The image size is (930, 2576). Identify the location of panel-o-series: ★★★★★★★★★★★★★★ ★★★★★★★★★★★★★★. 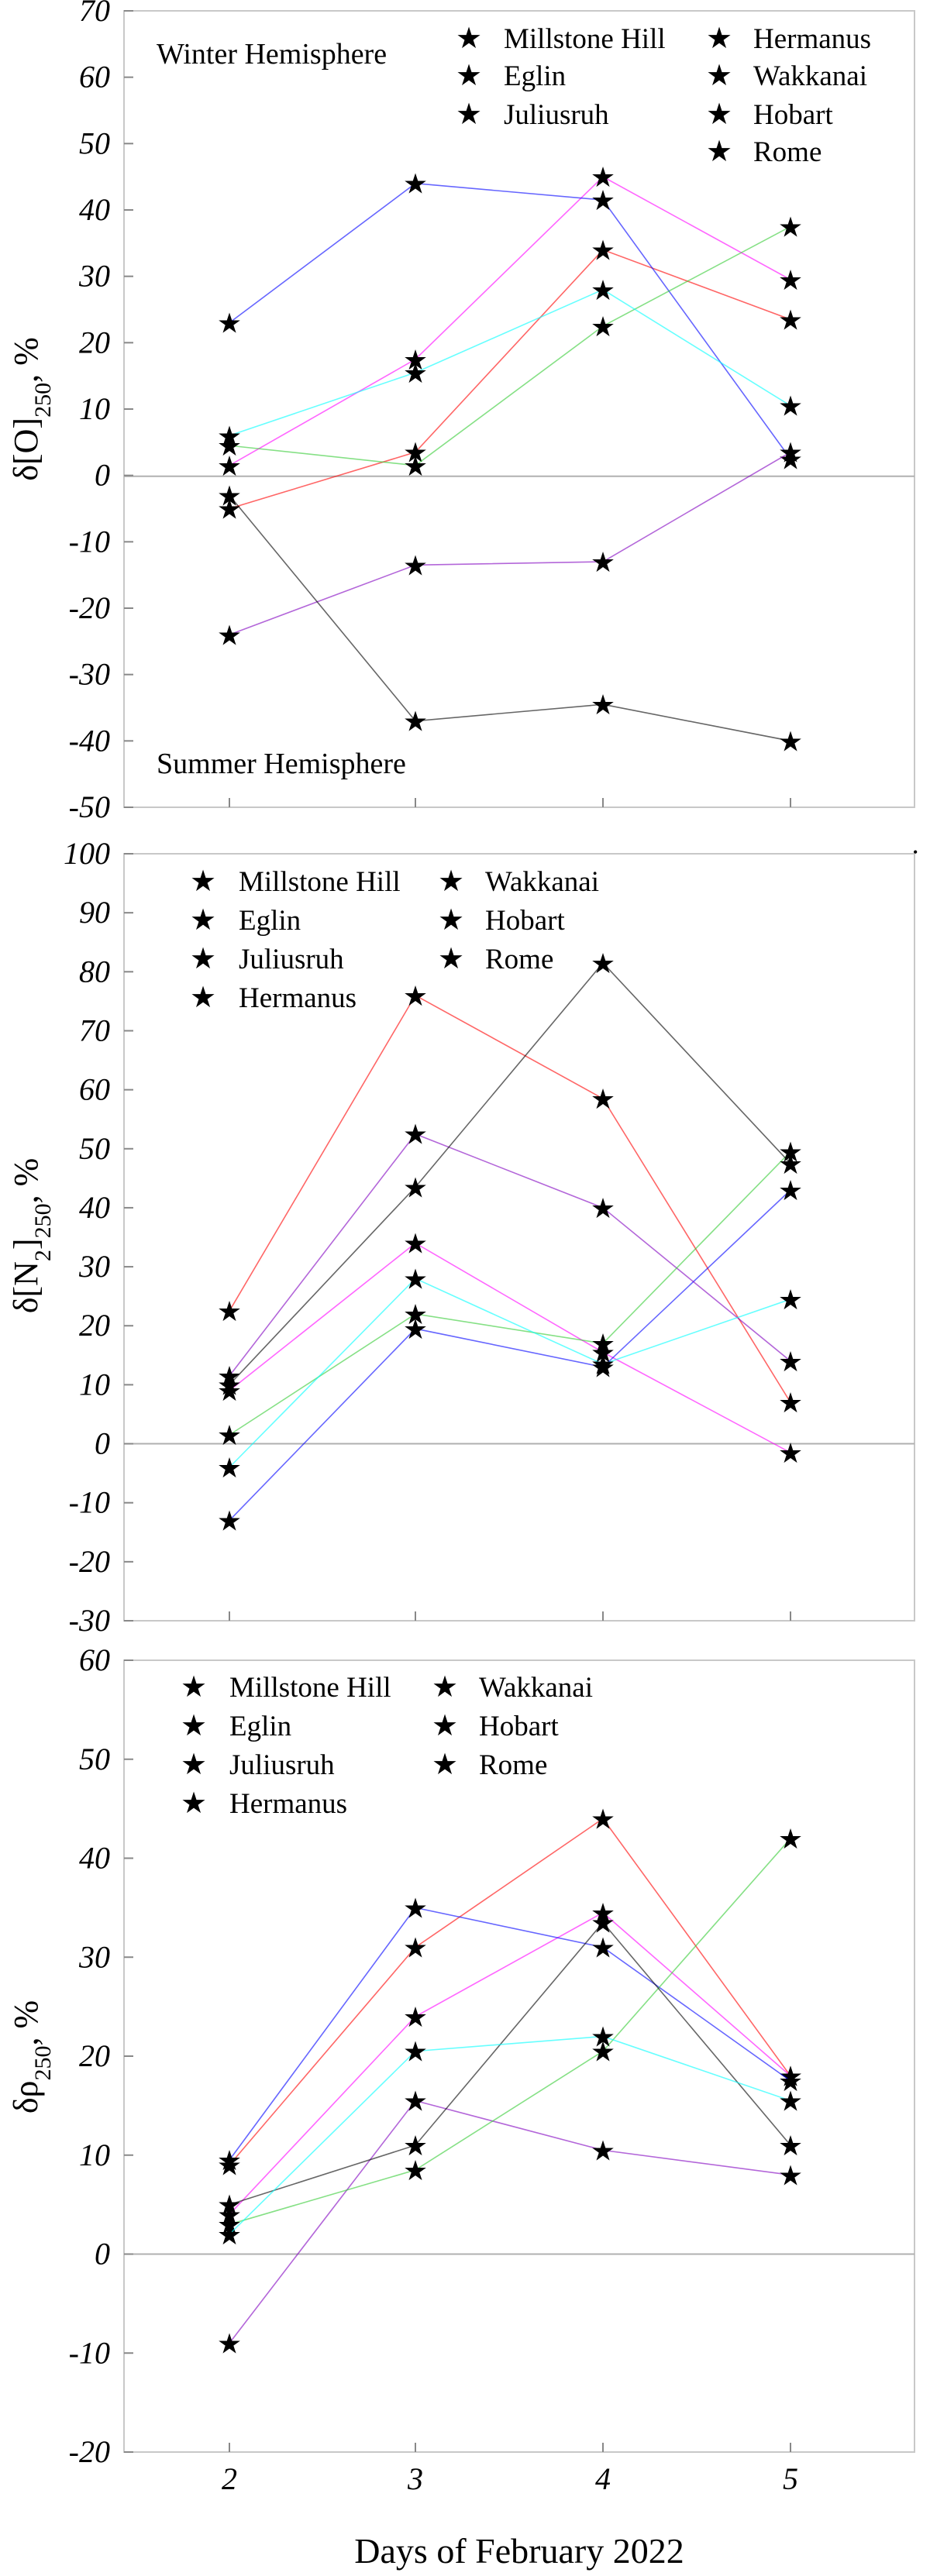
(510, 459).